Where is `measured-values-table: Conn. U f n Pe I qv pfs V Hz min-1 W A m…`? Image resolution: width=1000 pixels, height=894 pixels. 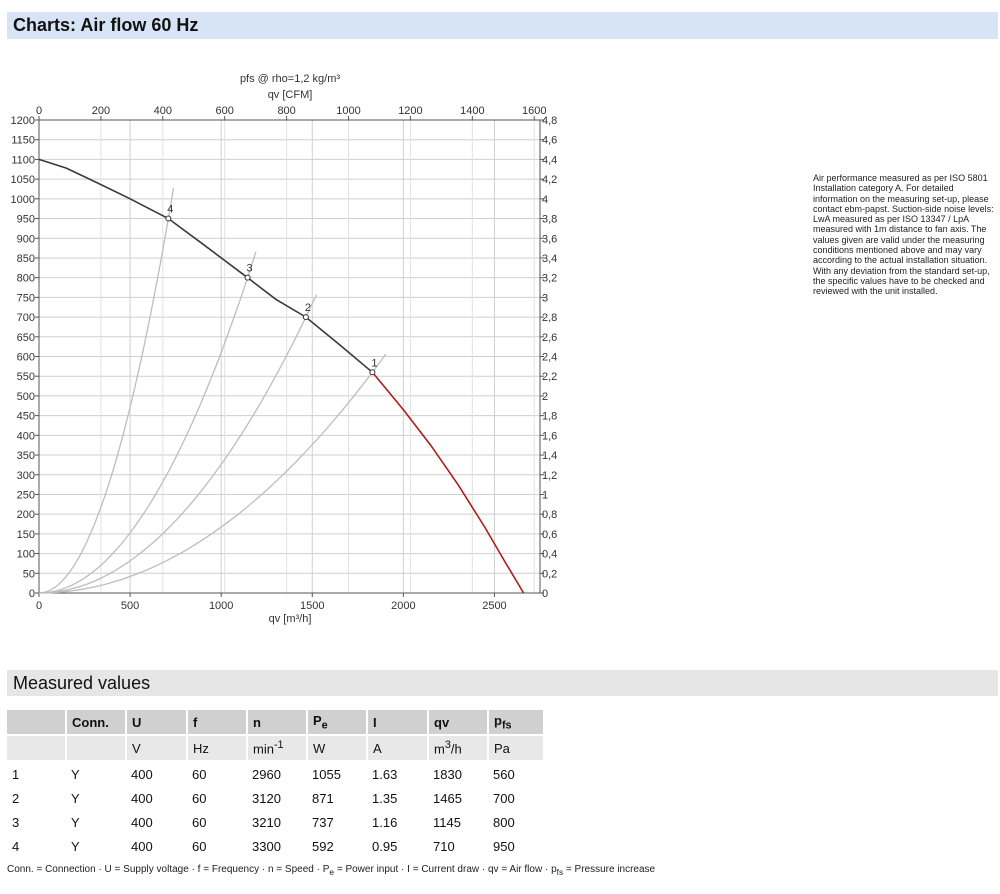
measured-values-table: Conn. U f n Pe I qv pfs V Hz min-1 W A m… is located at coordinates (276, 784).